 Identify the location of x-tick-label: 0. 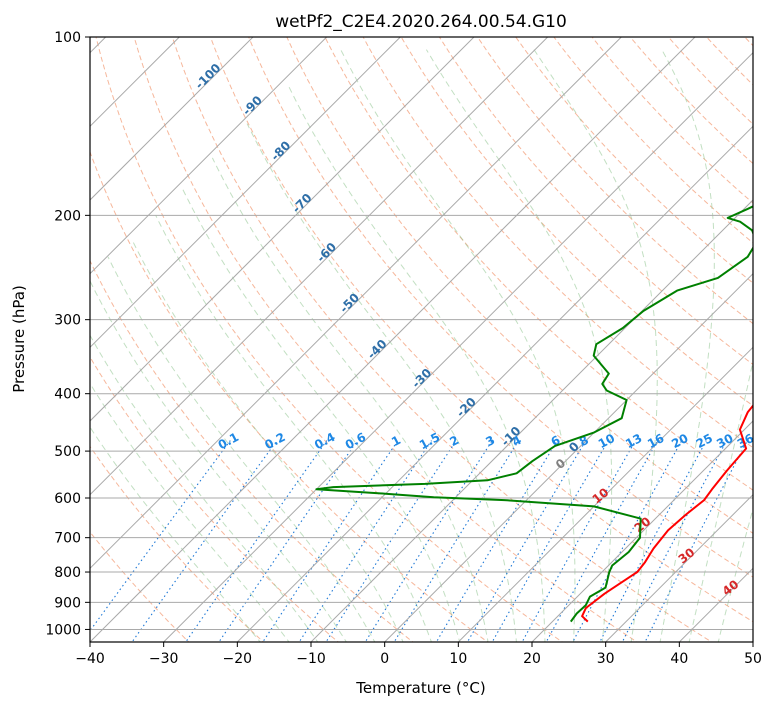
(384, 659).